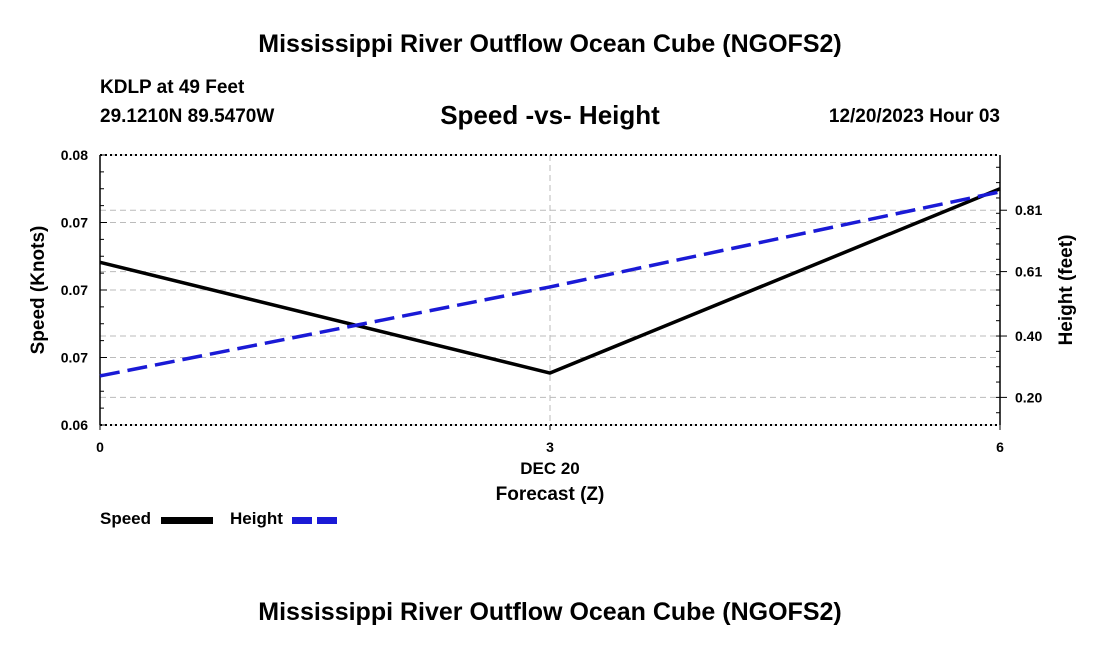  Describe the element at coordinates (1066, 290) in the screenshot. I see `right-axis-title: Height (feet)` at that location.